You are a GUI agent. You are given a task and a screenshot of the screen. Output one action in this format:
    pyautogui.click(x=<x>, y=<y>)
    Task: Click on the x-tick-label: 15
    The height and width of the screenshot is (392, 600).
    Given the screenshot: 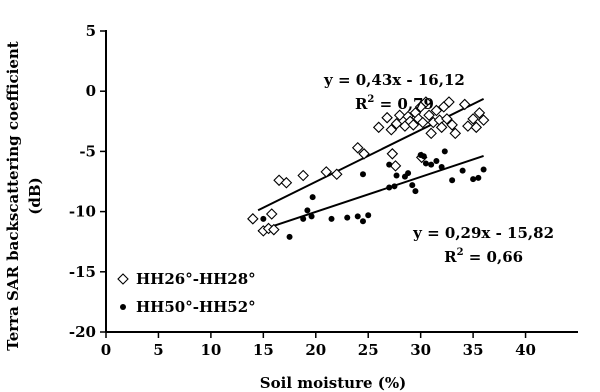 What is the action you would take?
    pyautogui.click(x=263, y=350)
    